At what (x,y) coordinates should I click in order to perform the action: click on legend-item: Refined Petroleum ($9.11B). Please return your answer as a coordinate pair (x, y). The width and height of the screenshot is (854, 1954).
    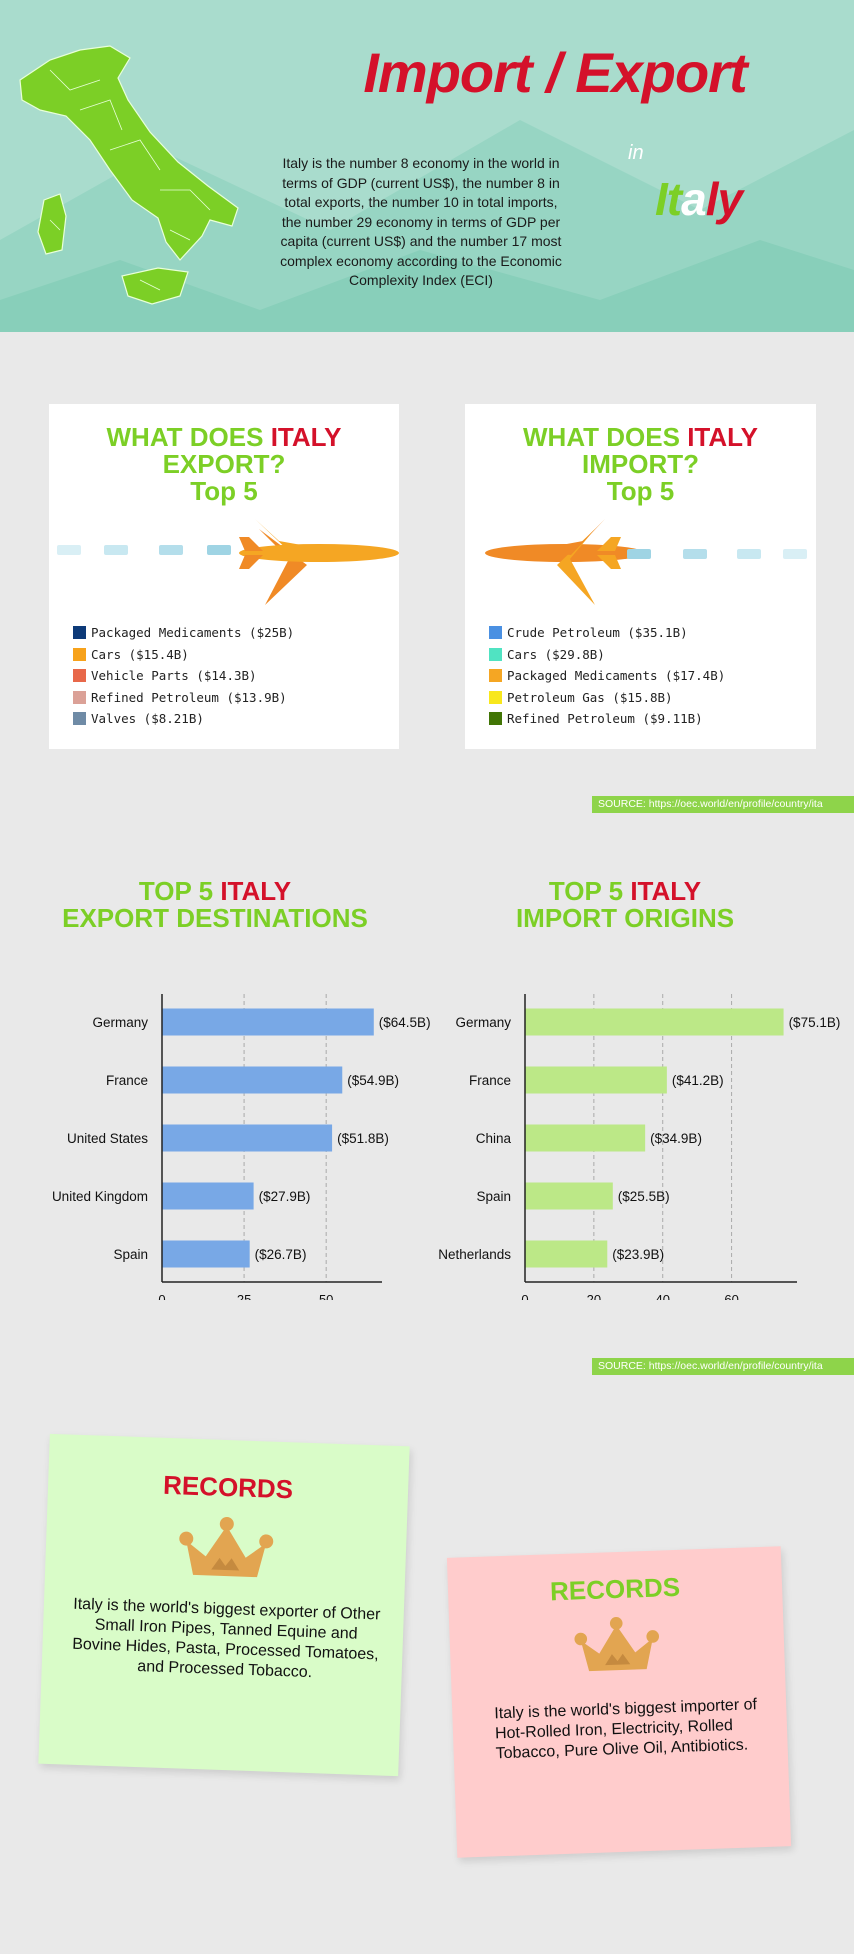
    Looking at the image, I should click on (607, 719).